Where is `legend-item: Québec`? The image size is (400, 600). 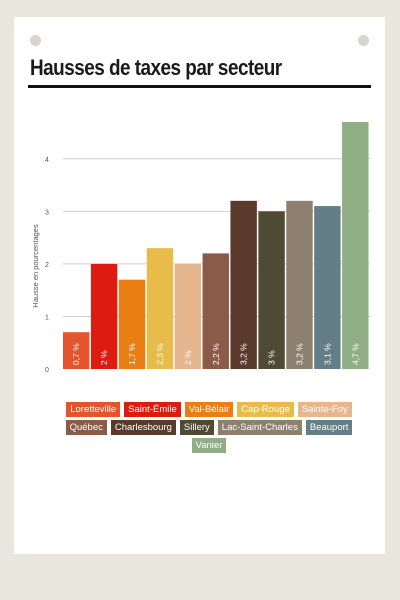
legend-item: Québec is located at coordinates (86, 427).